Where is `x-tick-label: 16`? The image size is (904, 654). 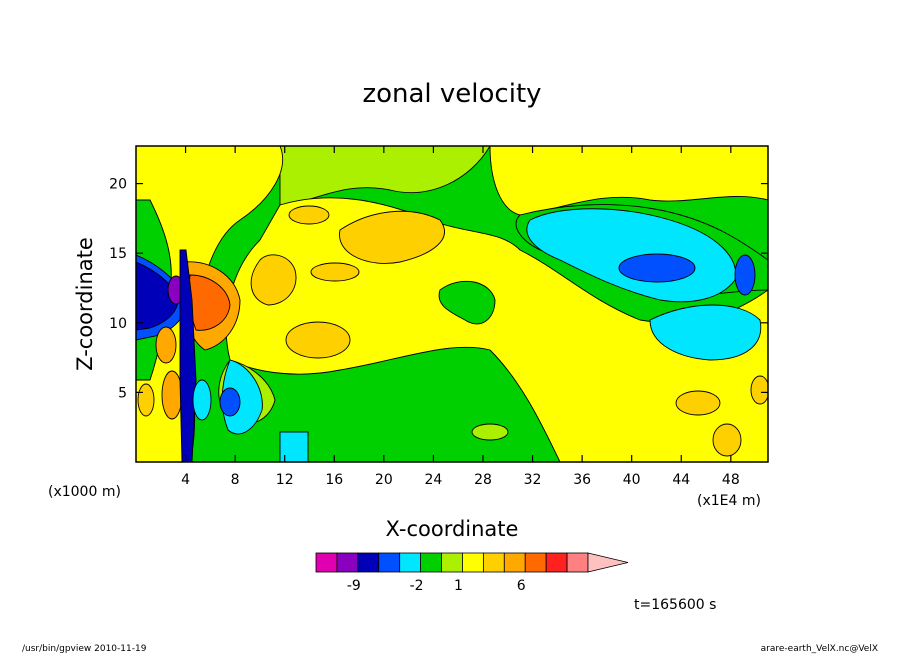 x-tick-label: 16 is located at coordinates (334, 480).